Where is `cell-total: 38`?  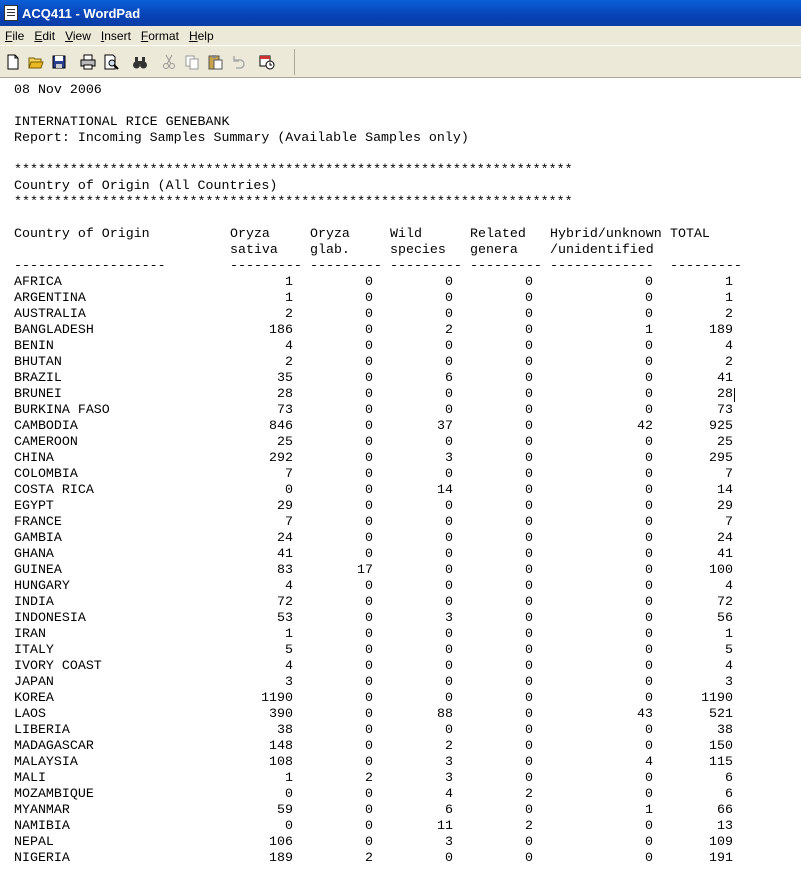 cell-total: 38 is located at coordinates (725, 729).